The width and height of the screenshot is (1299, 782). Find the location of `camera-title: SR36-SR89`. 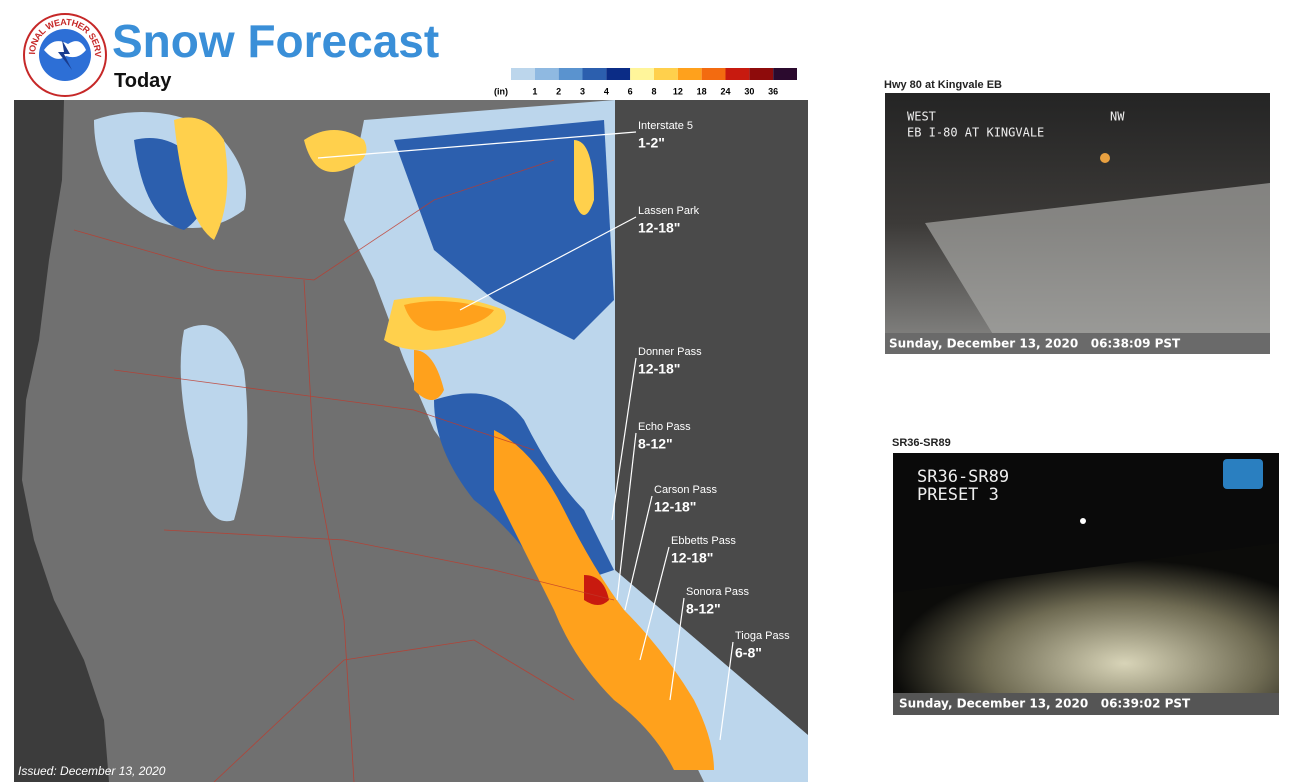

camera-title: SR36-SR89 is located at coordinates (921, 443).